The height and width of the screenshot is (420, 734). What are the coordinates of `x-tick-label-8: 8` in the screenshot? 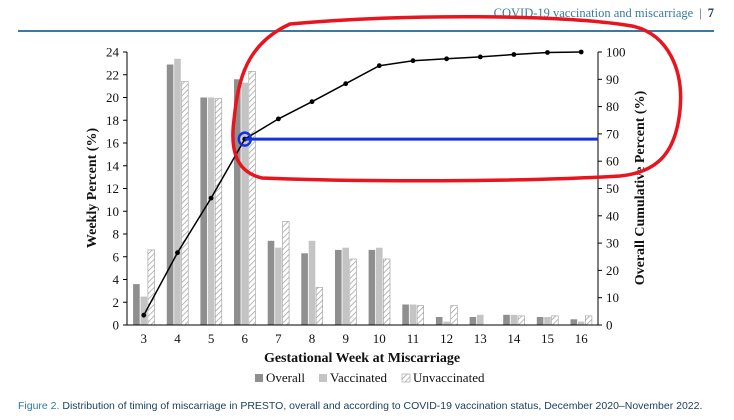 It's located at (312, 338).